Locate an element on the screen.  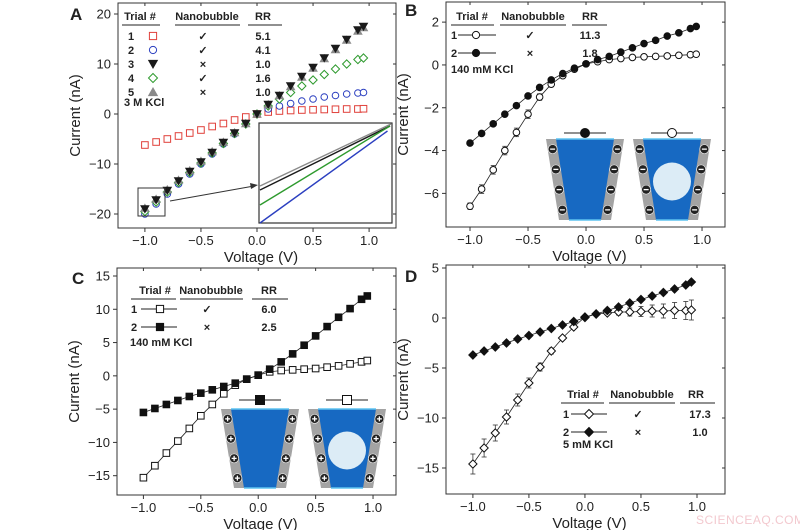
y-tick-label: −15 is located at coordinates (99, 475).